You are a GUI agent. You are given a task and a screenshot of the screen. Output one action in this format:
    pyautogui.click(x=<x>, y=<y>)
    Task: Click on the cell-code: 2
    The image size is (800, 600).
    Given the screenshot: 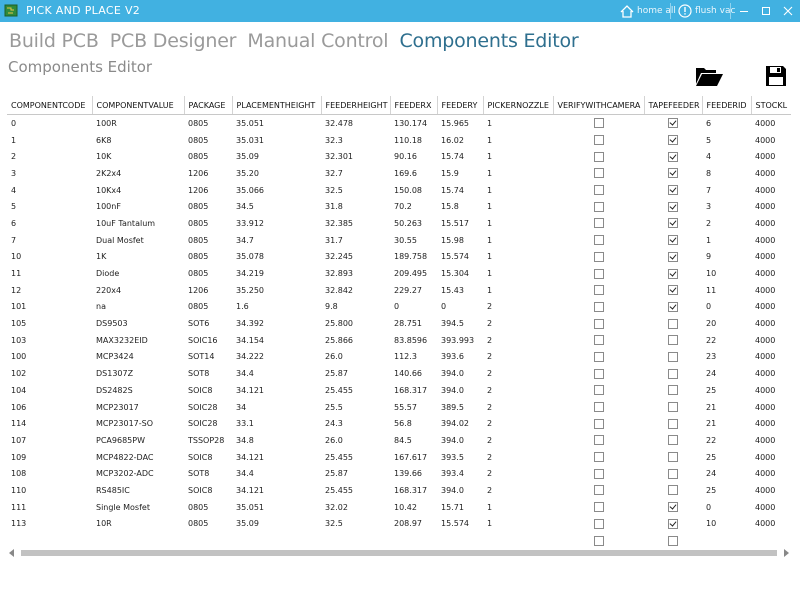 What is the action you would take?
    pyautogui.click(x=14, y=157)
    